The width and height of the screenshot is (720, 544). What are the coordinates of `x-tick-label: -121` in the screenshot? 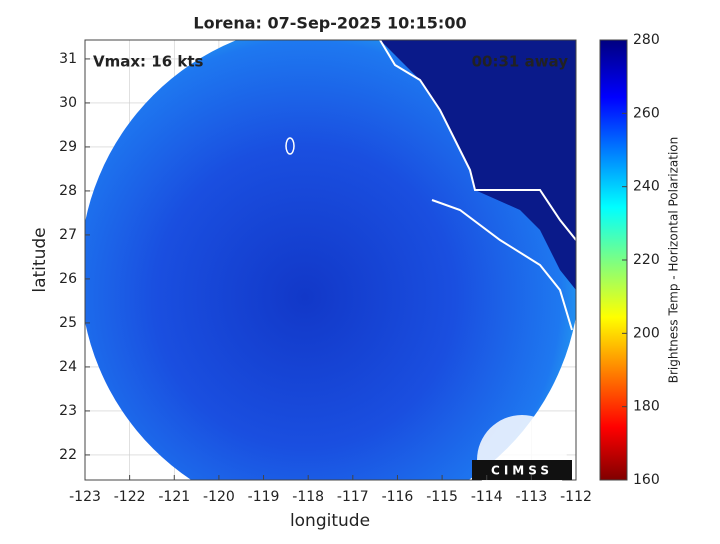 It's located at (174, 497).